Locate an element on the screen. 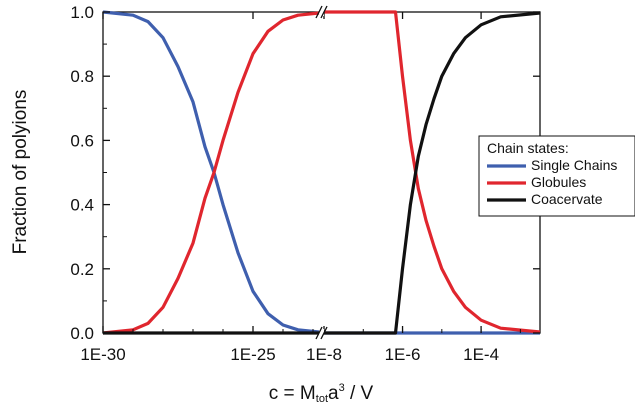 The width and height of the screenshot is (635, 406). x-axis-title-main: c = M is located at coordinates (292, 393).